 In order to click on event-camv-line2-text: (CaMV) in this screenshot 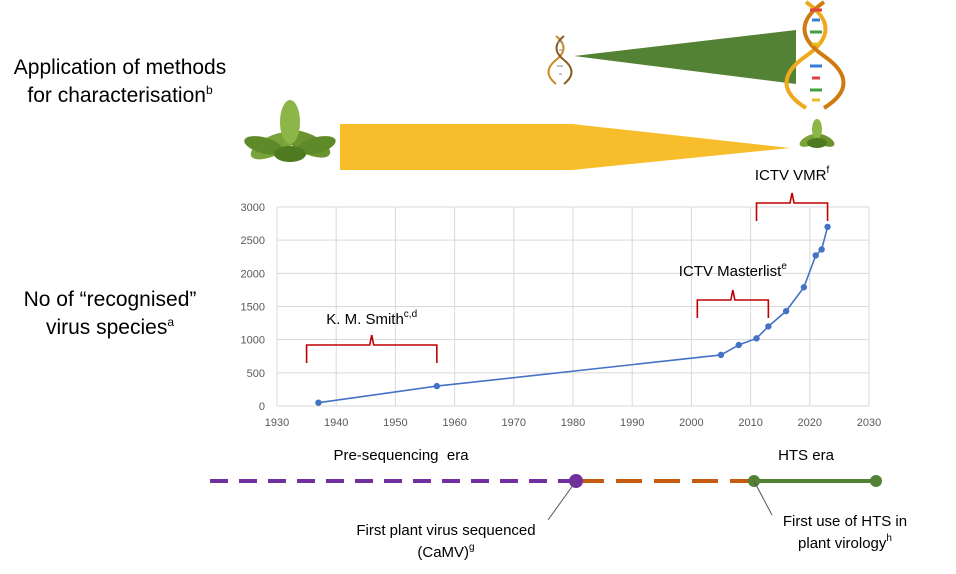, I will do `click(443, 552)`.